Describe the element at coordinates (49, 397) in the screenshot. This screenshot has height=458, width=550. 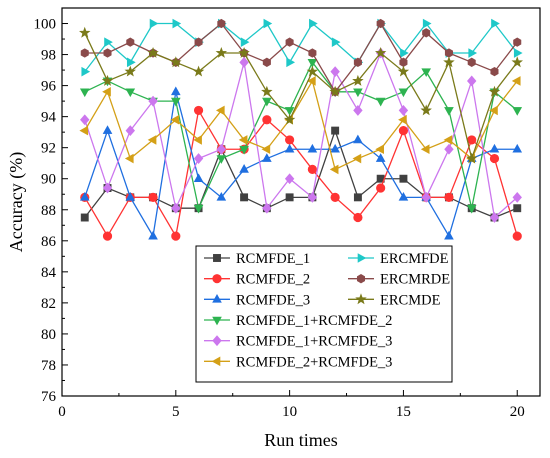
I see `y-tick-label: 76` at that location.